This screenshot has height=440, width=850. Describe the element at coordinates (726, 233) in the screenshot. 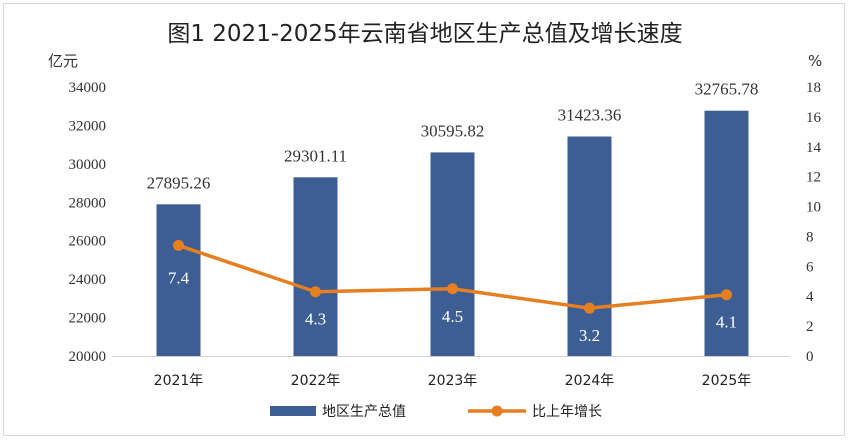

I see `bar-2025年` at that location.